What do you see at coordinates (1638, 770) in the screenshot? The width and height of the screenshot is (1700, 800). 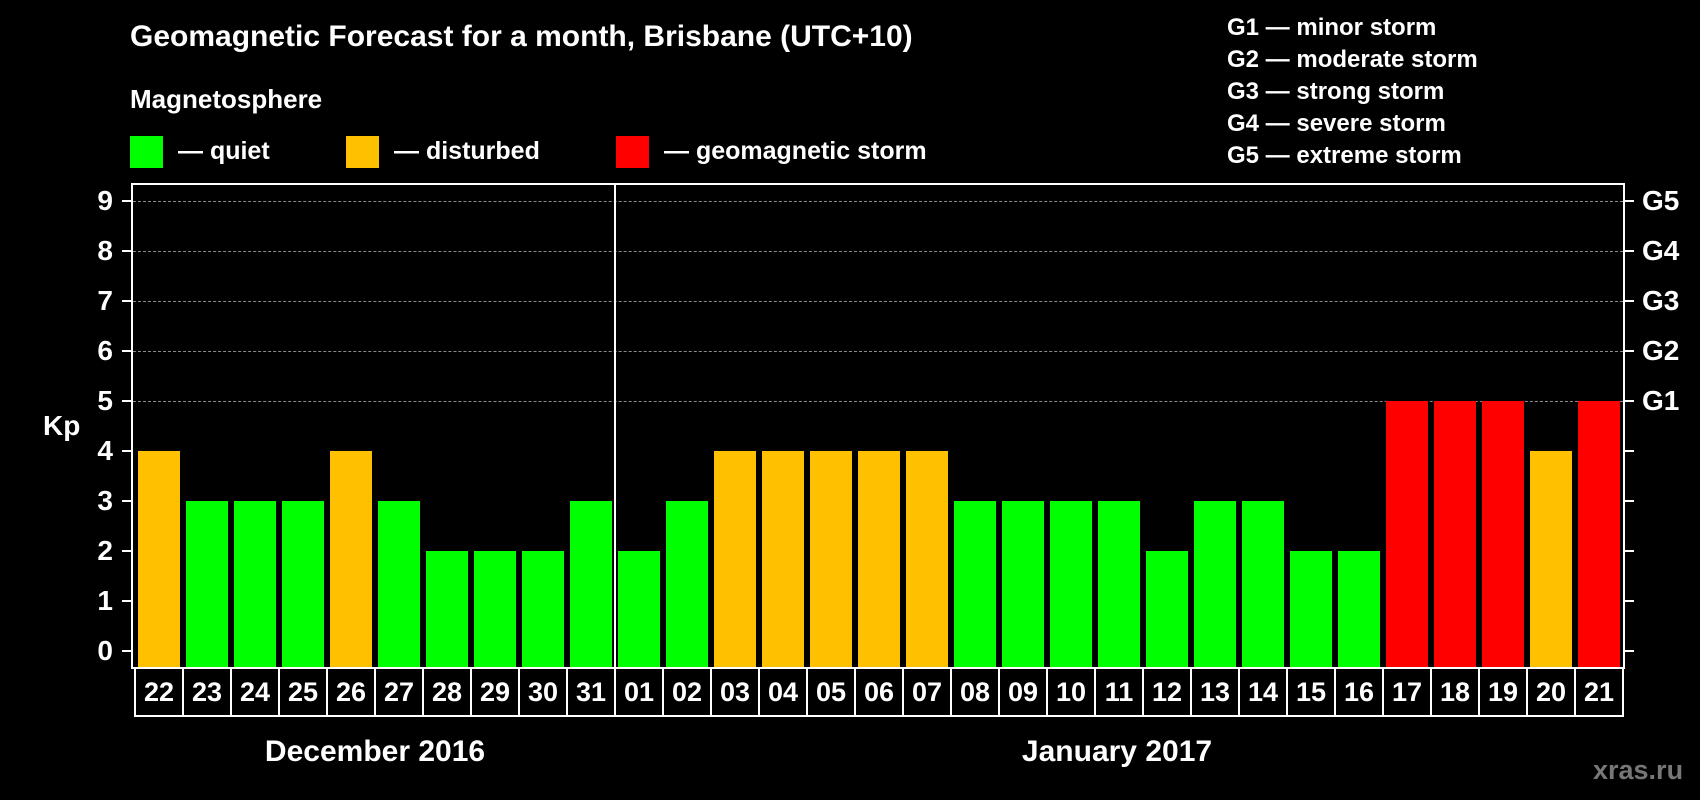 I see `watermark: xras.ru` at bounding box center [1638, 770].